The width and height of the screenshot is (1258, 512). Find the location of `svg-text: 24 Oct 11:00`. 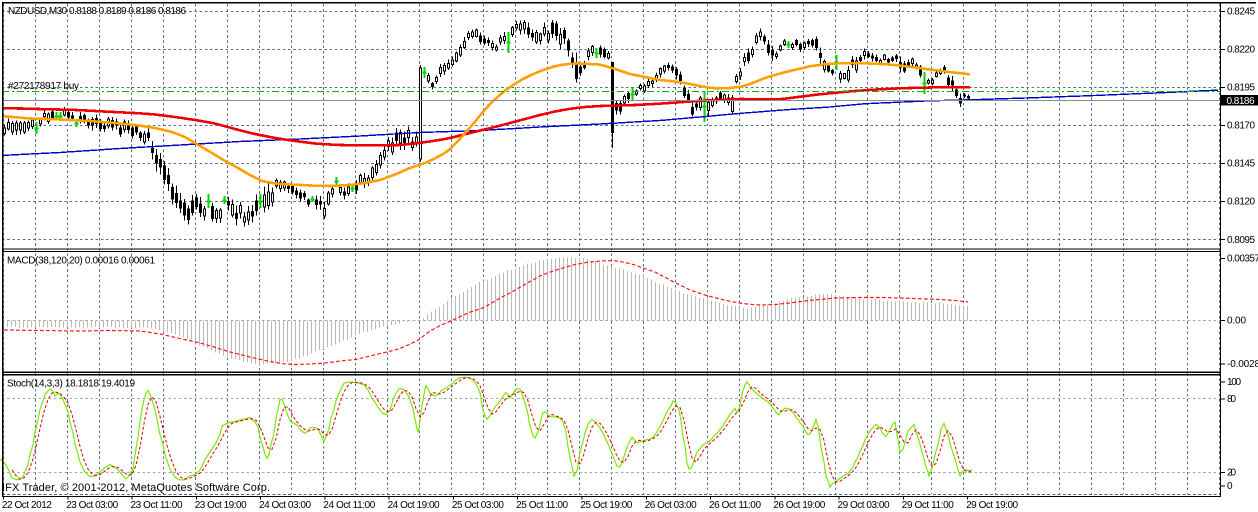

svg-text: 24 Oct 11:00 is located at coordinates (349, 505).